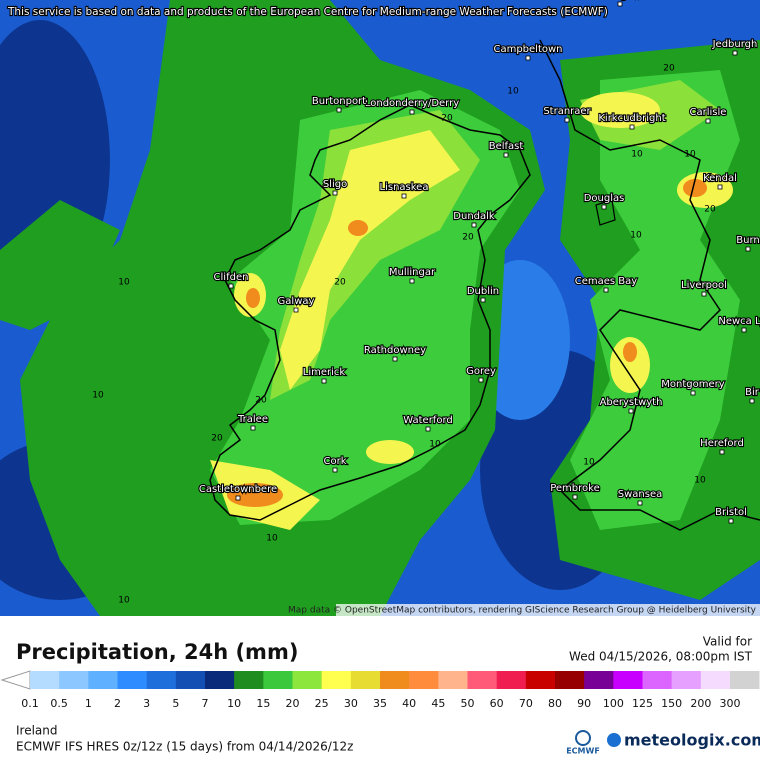 Image resolution: width=760 pixels, height=760 pixels. Describe the element at coordinates (263, 703) in the screenshot. I see `colorbar-tick-label: 15` at that location.